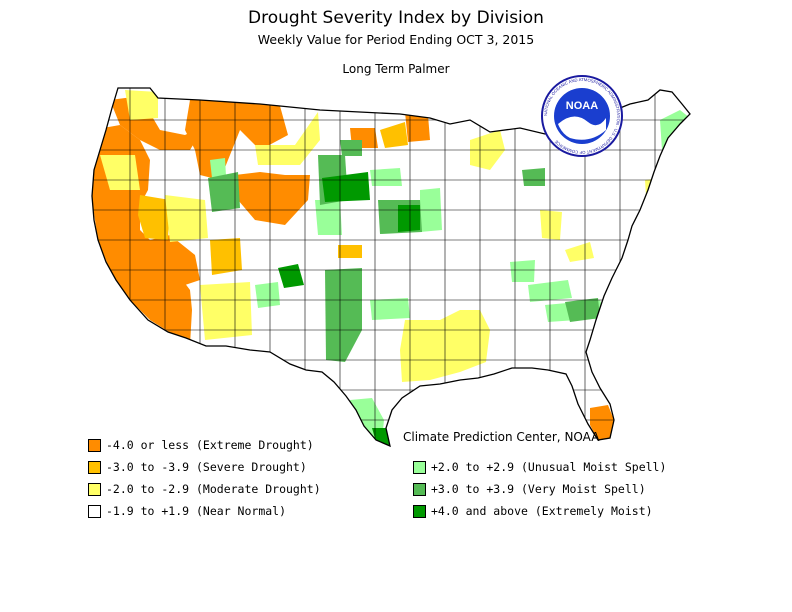  What do you see at coordinates (186, 218) in the screenshot?
I see `nevada-utah-moderate-drought` at bounding box center [186, 218].